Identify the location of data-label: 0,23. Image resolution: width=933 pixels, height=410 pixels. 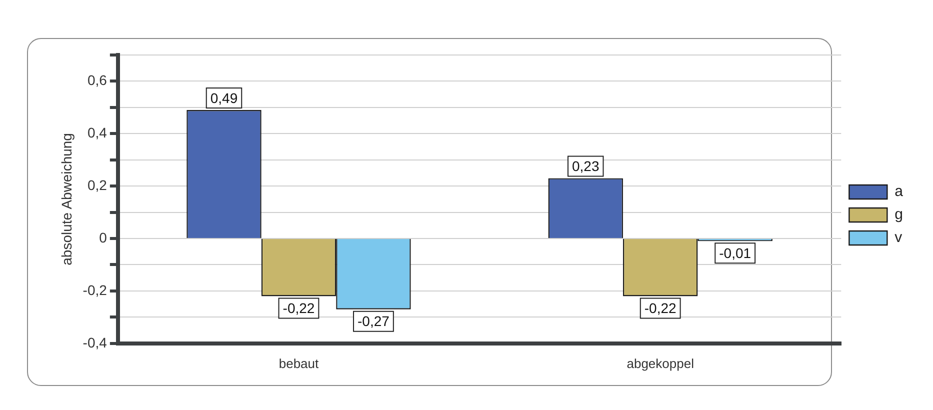
(586, 166).